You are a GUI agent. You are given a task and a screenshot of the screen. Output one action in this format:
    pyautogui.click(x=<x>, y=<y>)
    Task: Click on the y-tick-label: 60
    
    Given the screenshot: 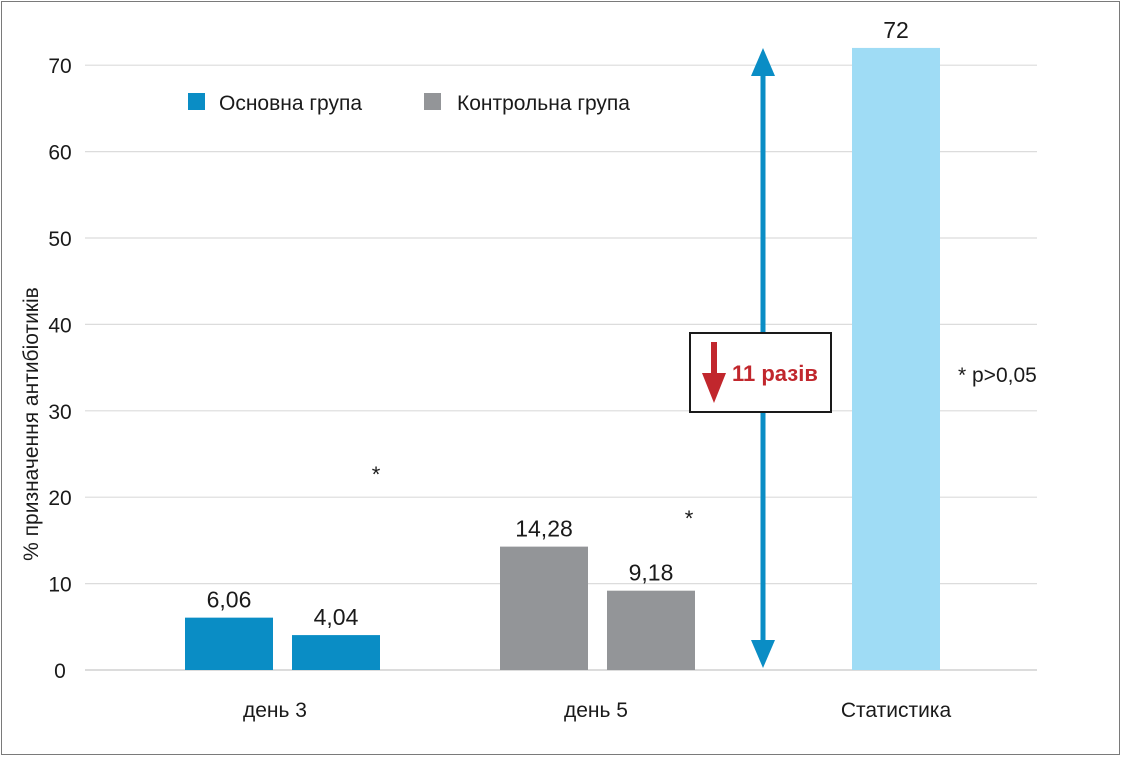 What is the action you would take?
    pyautogui.click(x=59, y=153)
    